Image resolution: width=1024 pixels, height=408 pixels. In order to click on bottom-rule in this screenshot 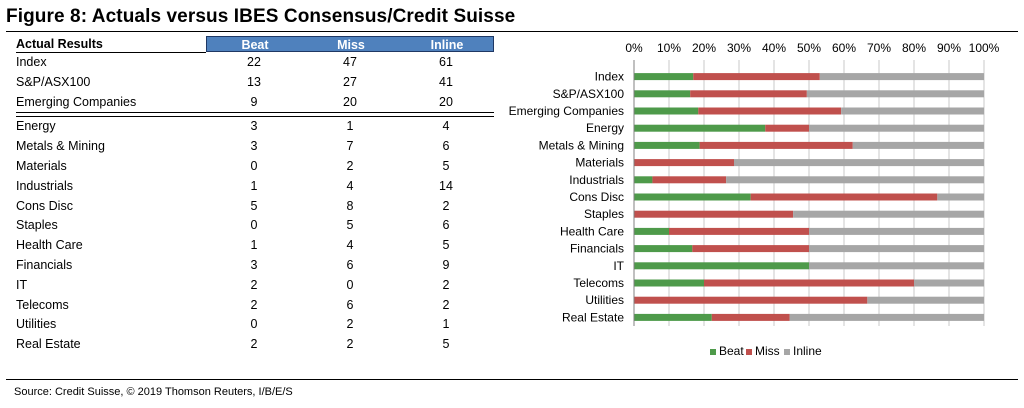, I will do `click(512, 379)`.